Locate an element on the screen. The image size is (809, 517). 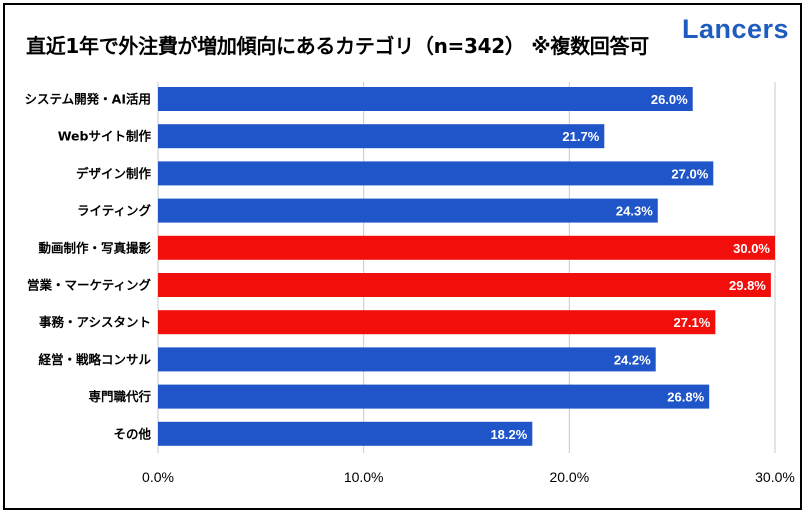
category-label: その他 is located at coordinates (132, 433).